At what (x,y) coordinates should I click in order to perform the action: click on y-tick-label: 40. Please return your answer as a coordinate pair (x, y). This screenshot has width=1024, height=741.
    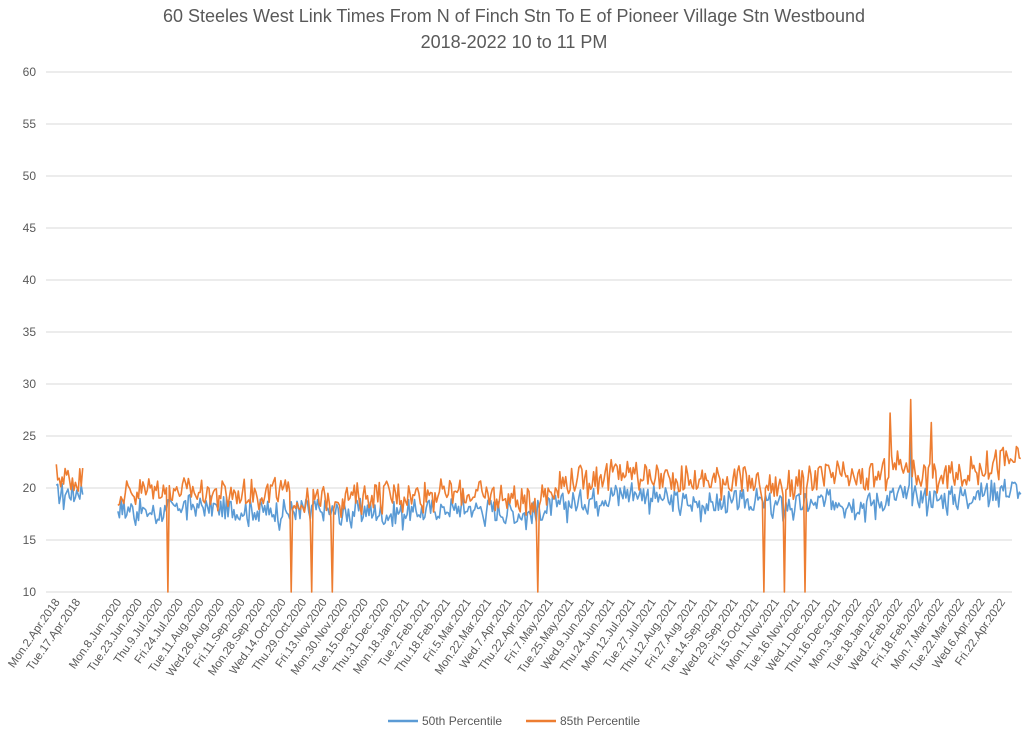
    Looking at the image, I should click on (30, 280).